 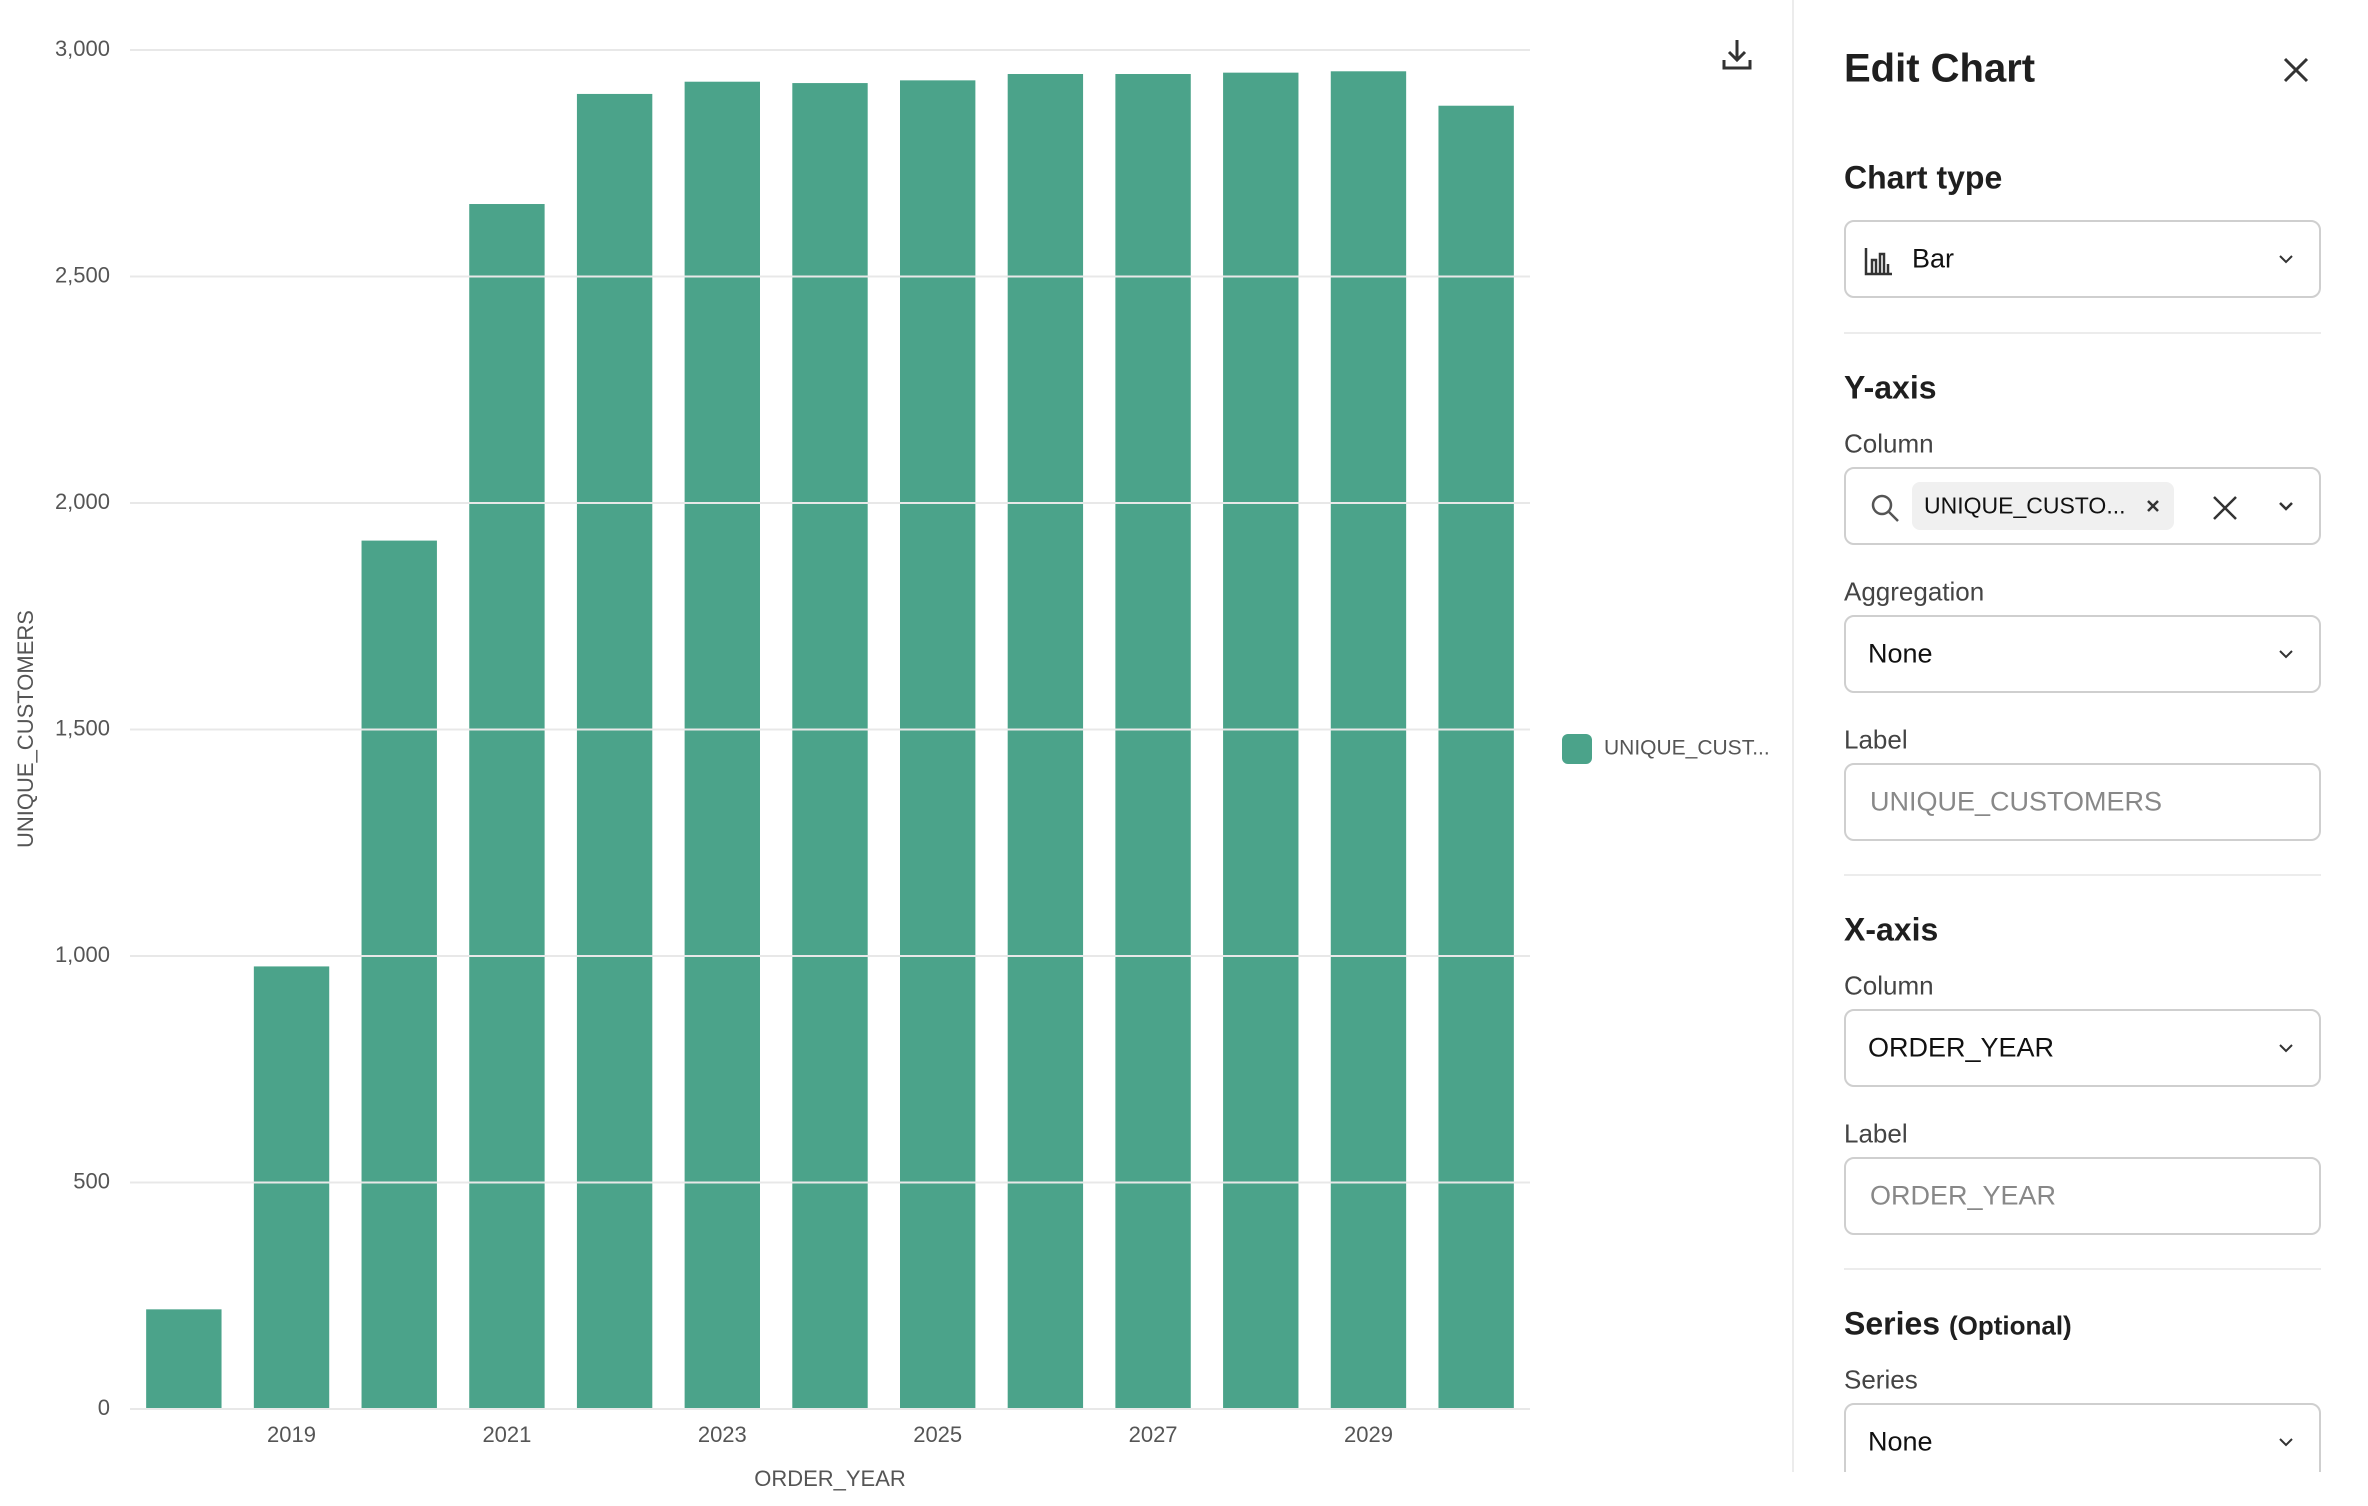 I want to click on y-tick-label: 500, so click(x=91, y=1180).